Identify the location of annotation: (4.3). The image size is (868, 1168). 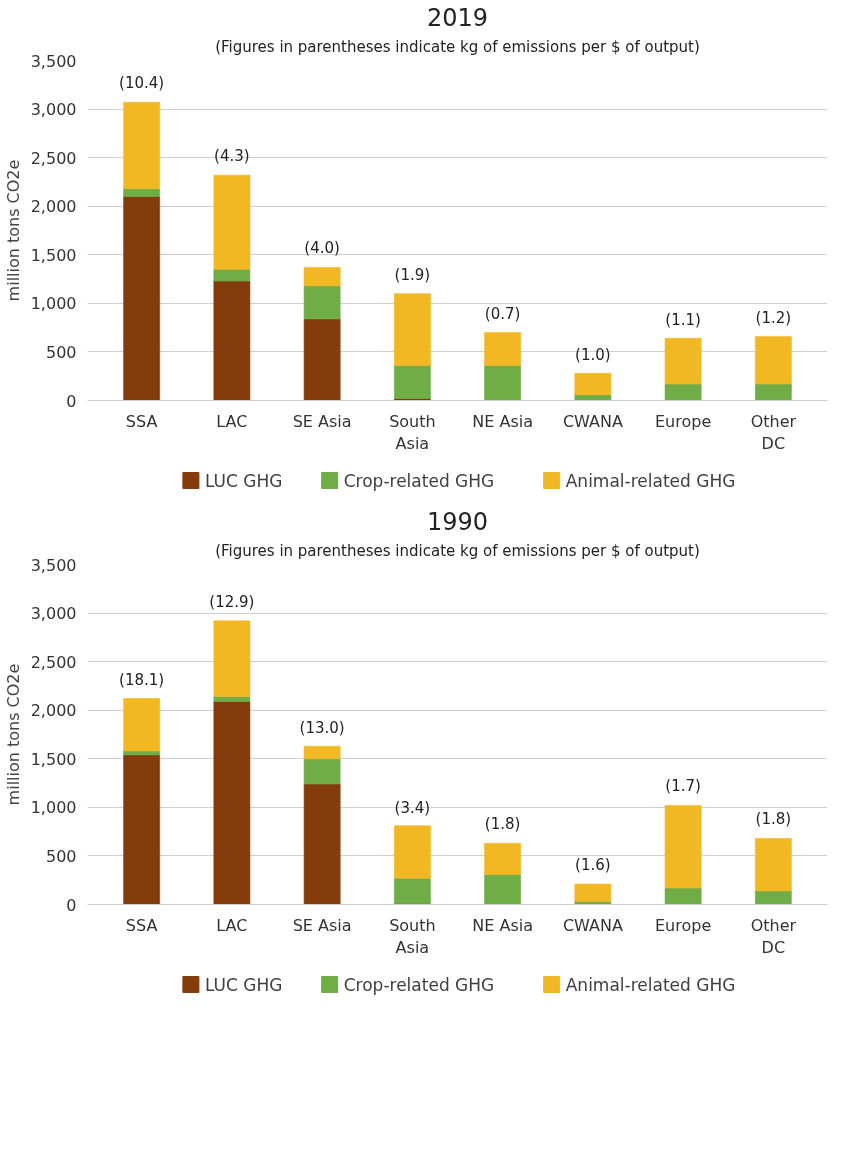
(232, 156).